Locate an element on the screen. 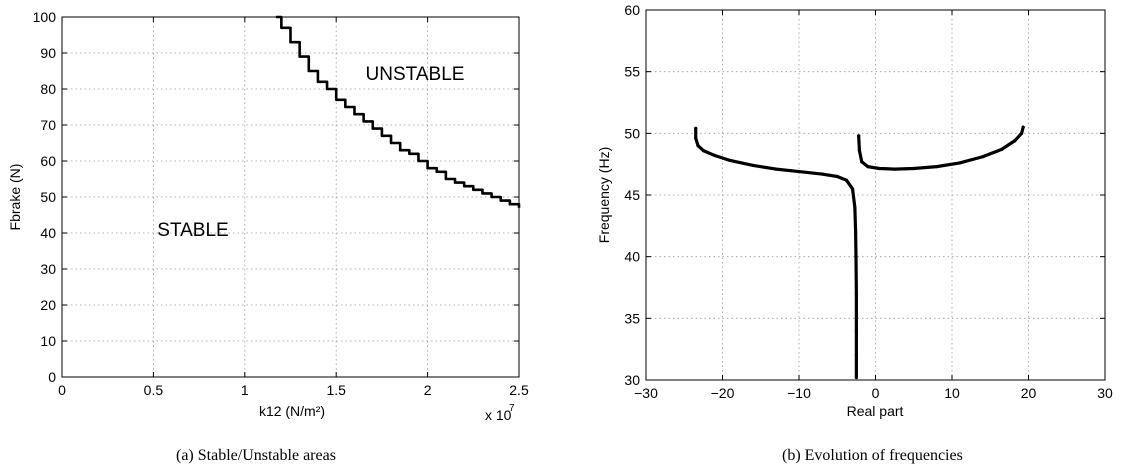  chart-a-y-tick-label: 40 is located at coordinates (48, 233).